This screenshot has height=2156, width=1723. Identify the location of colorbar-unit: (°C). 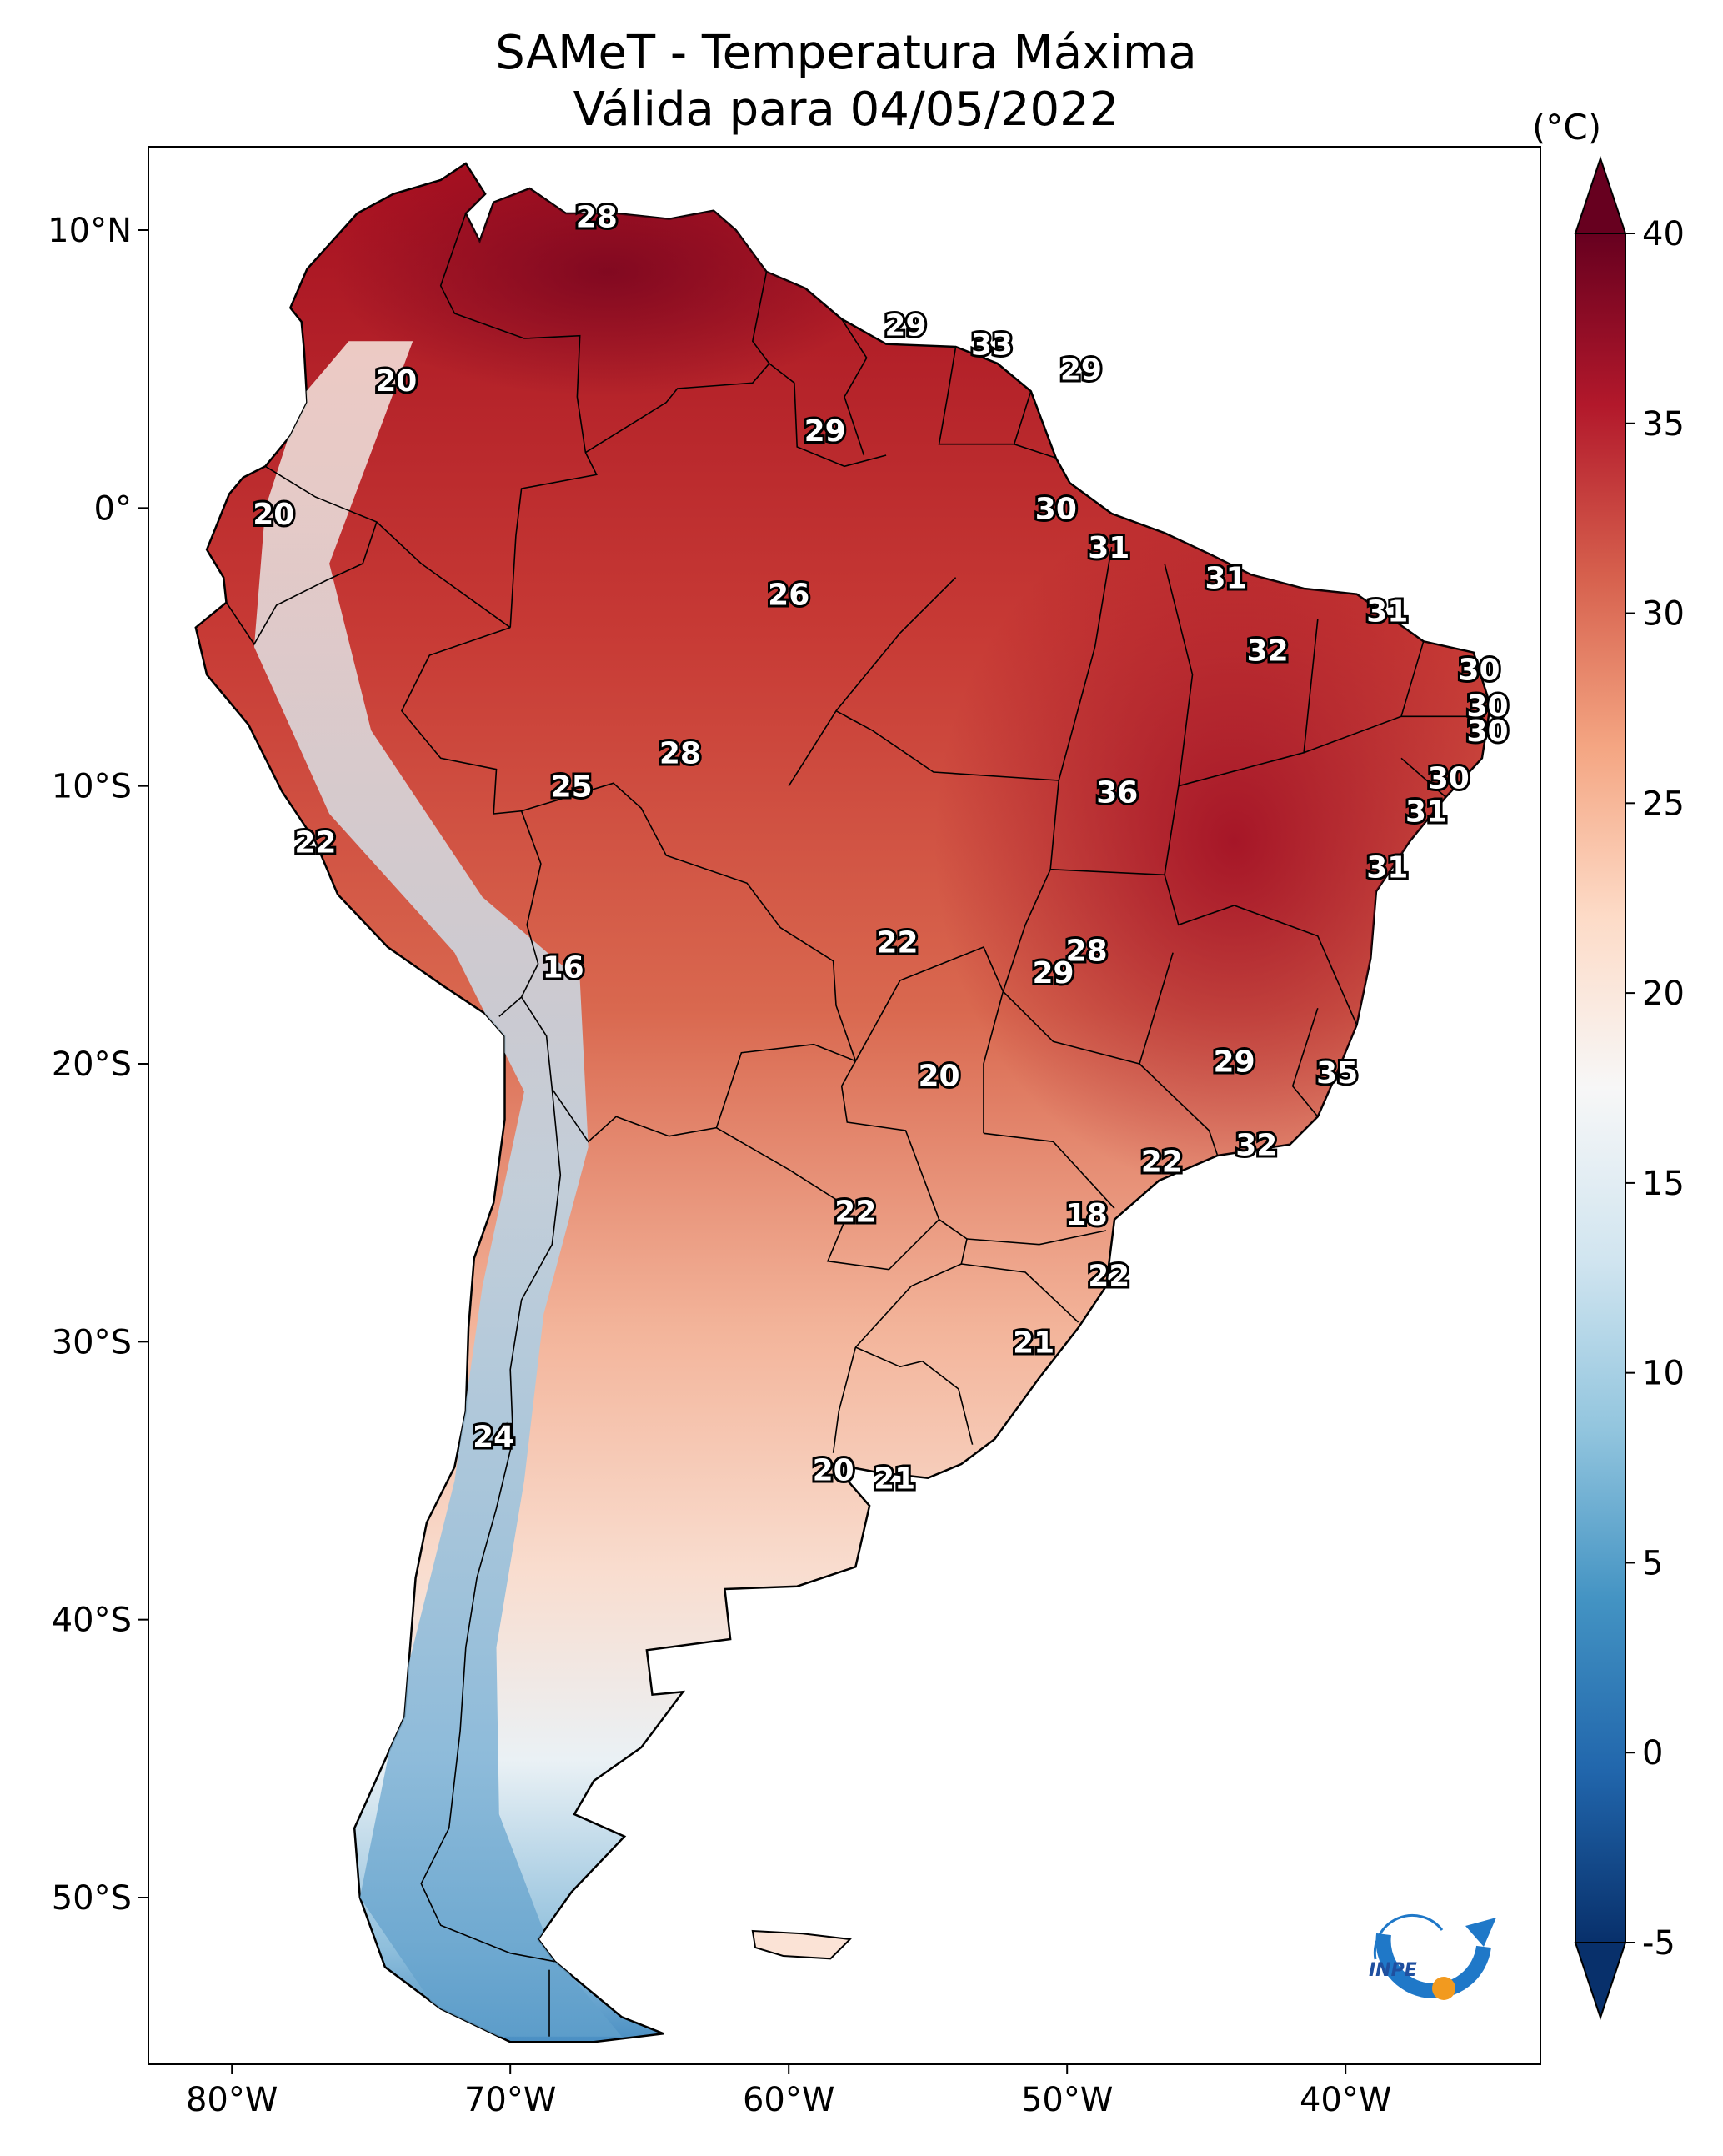
(1567, 128).